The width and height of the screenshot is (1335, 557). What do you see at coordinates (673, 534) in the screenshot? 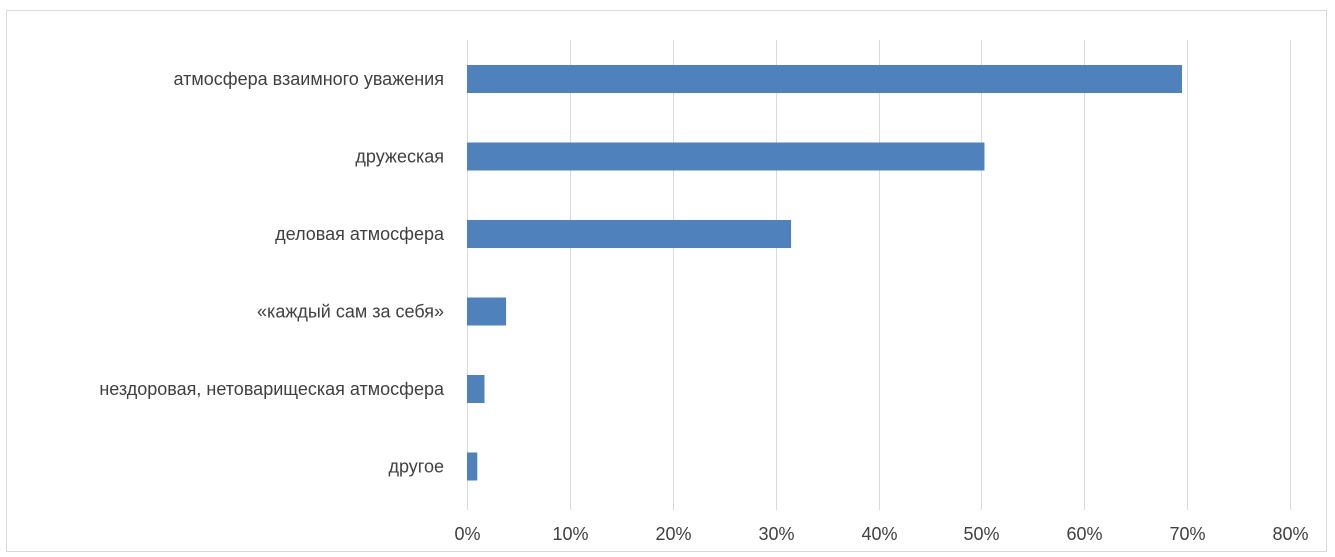
I see `x-tick-label-2: 20%` at bounding box center [673, 534].